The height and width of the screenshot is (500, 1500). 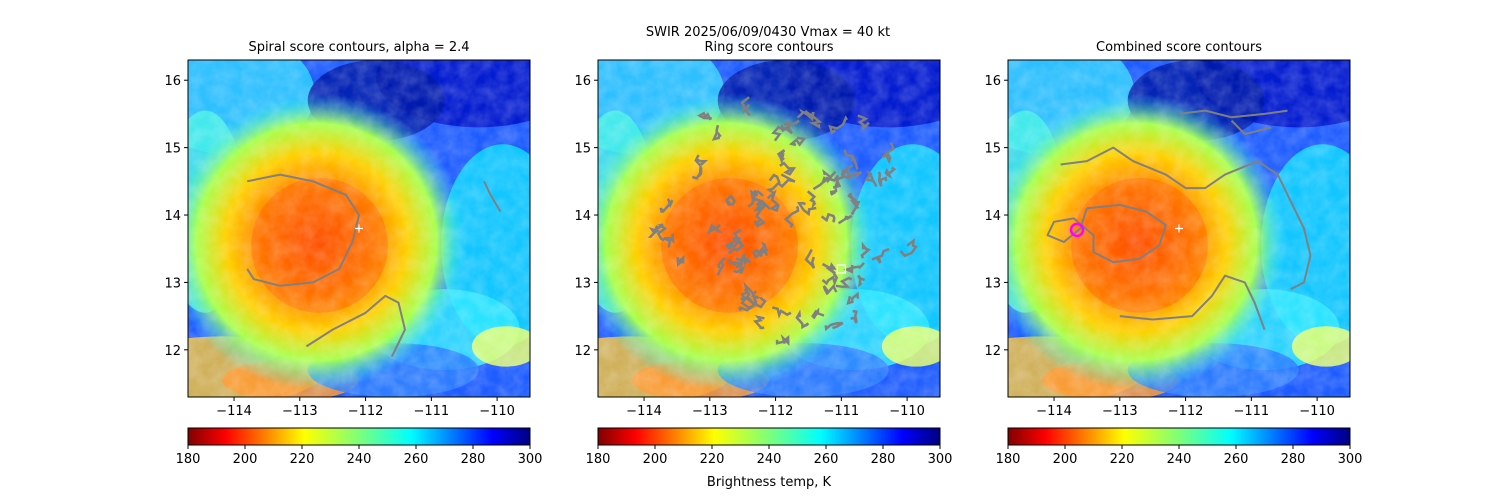 I want to click on best-fix-marker, so click(x=1077, y=230).